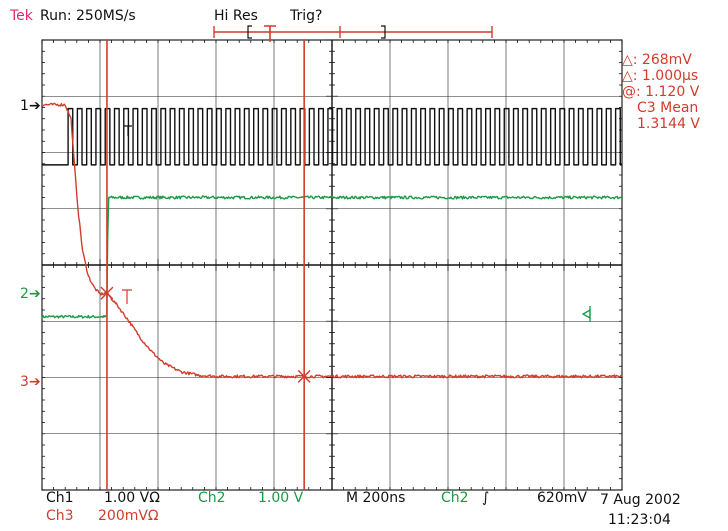 The image size is (728, 531). Describe the element at coordinates (657, 60) in the screenshot. I see `delta-voltage-readout: △: 268mV` at that location.